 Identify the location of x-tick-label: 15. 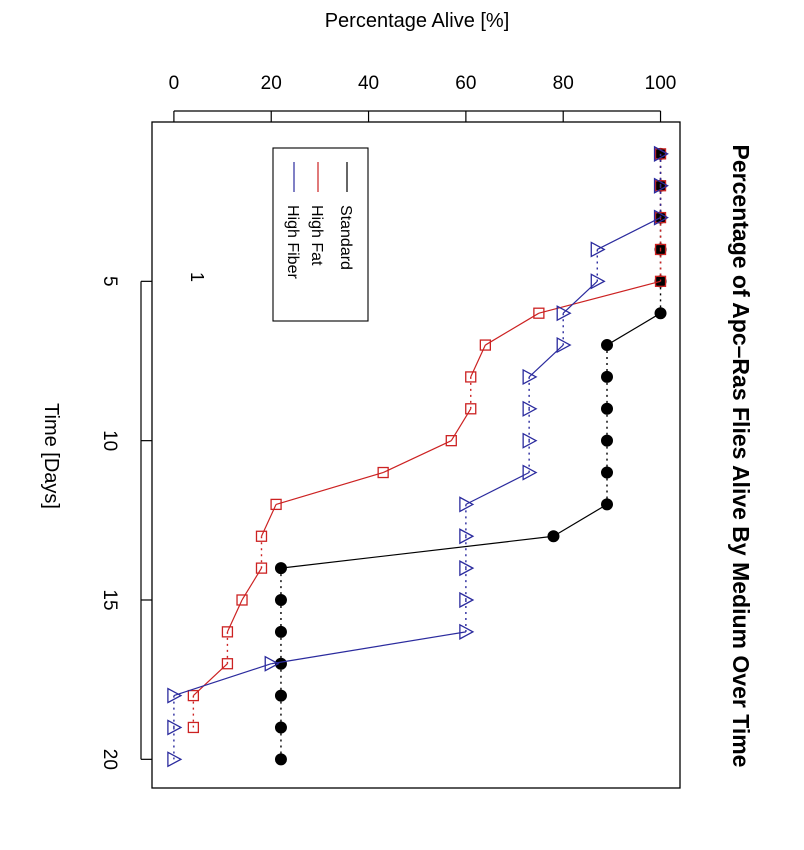
(109, 599).